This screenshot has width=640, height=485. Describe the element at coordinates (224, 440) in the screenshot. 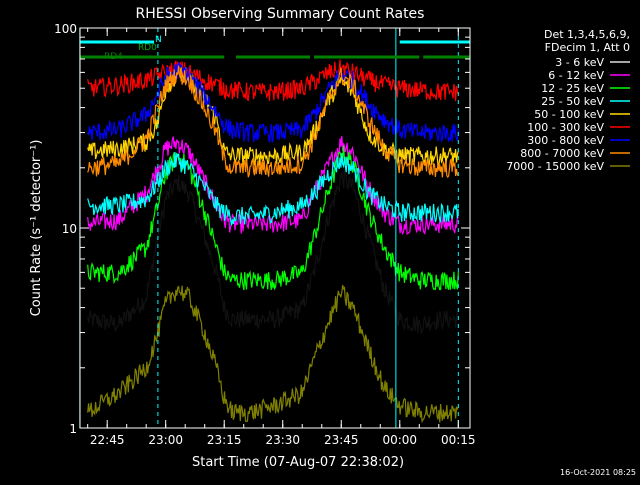

I see `x-tick-label-3: 23:15` at that location.